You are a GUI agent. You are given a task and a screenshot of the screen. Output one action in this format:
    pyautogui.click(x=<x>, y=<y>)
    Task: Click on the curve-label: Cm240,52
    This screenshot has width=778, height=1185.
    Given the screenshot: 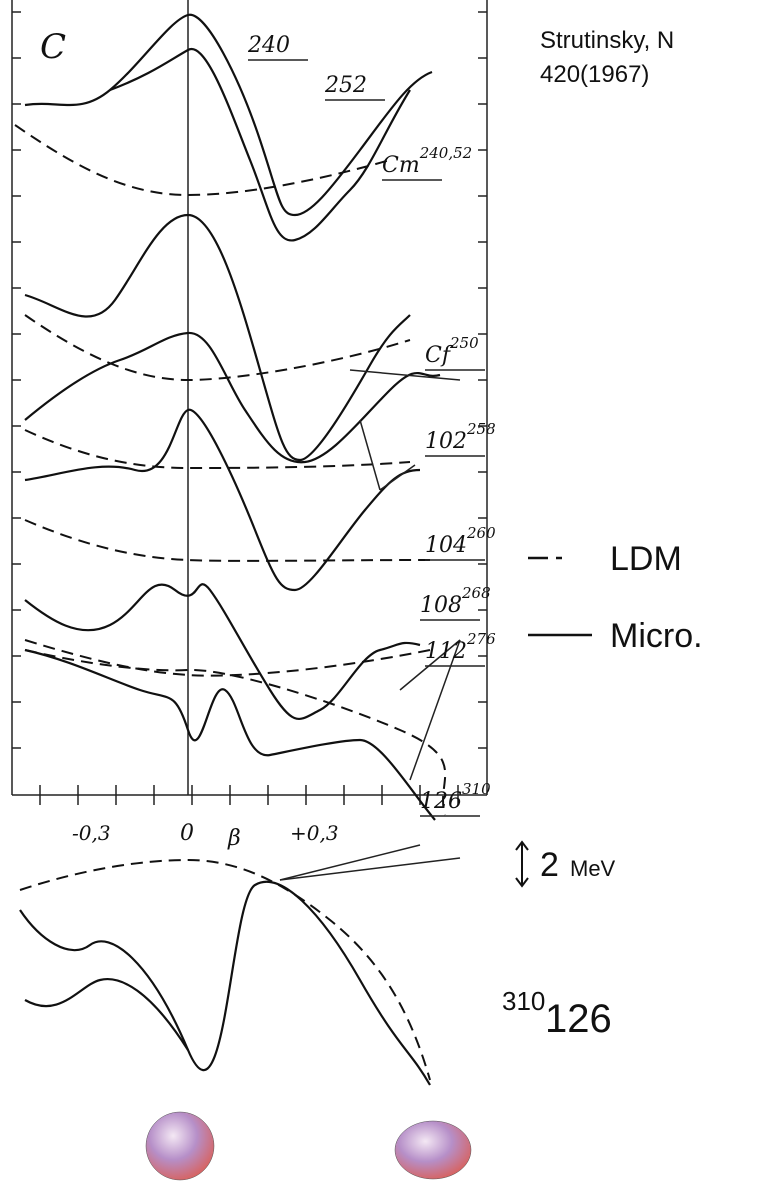 What is the action you would take?
    pyautogui.click(x=427, y=161)
    